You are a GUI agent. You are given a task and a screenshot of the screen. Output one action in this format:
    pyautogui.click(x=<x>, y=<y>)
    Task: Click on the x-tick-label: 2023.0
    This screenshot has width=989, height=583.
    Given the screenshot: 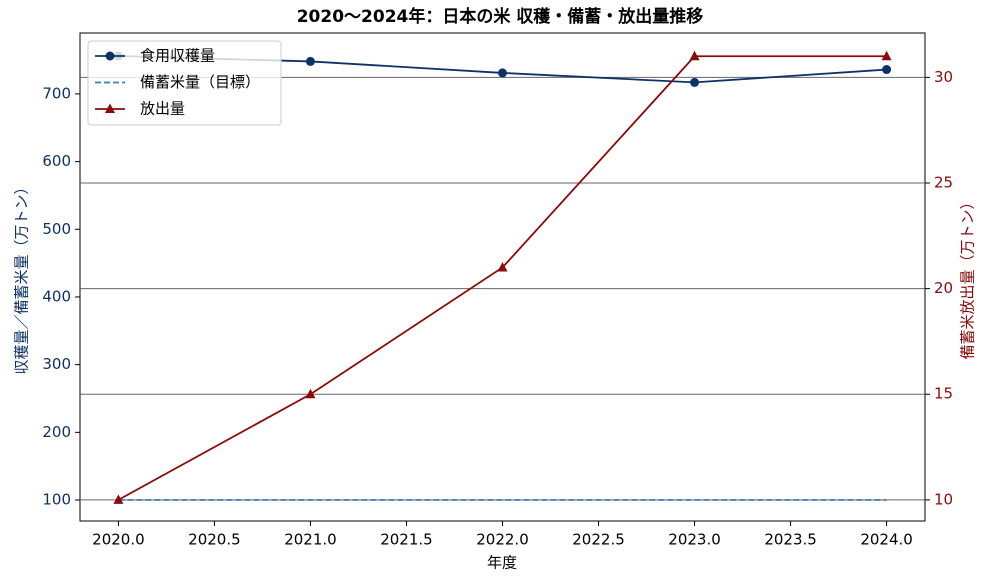 What is the action you would take?
    pyautogui.click(x=694, y=540)
    